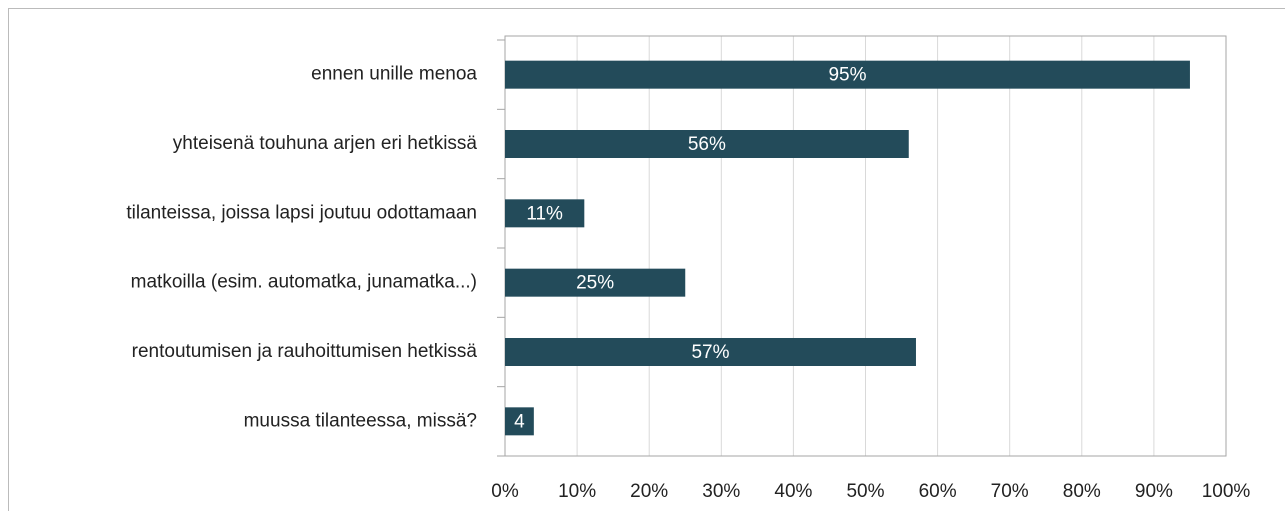 The height and width of the screenshot is (511, 1285). Describe the element at coordinates (394, 74) in the screenshot. I see `y-tick-label: ennen unille menoa` at that location.